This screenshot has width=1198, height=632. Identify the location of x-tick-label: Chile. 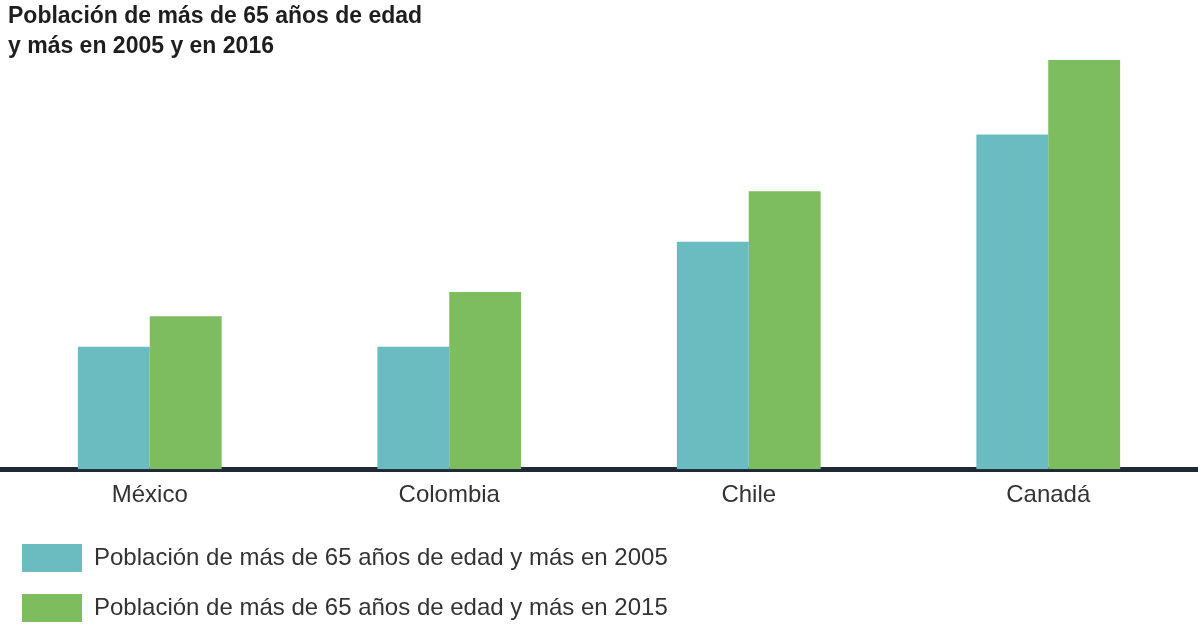
(749, 494).